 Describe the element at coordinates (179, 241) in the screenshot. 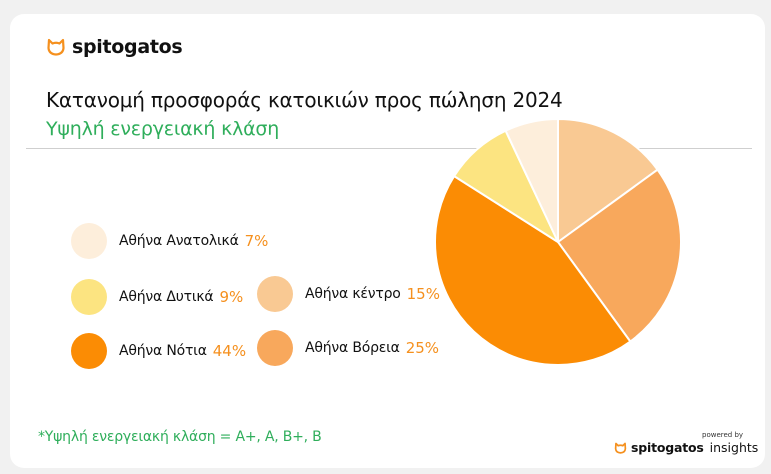

I see `legend-label: Αθήνα Ανατολικά` at that location.